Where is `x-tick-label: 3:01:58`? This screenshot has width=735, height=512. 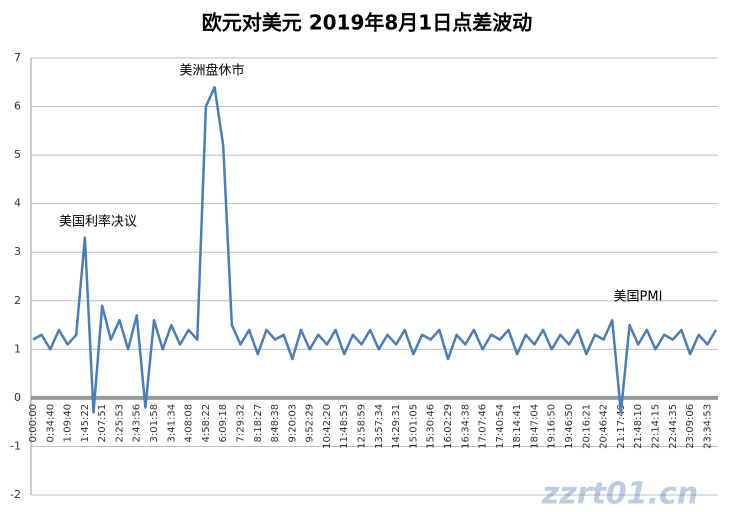 x-tick-label: 3:01:58 is located at coordinates (154, 423).